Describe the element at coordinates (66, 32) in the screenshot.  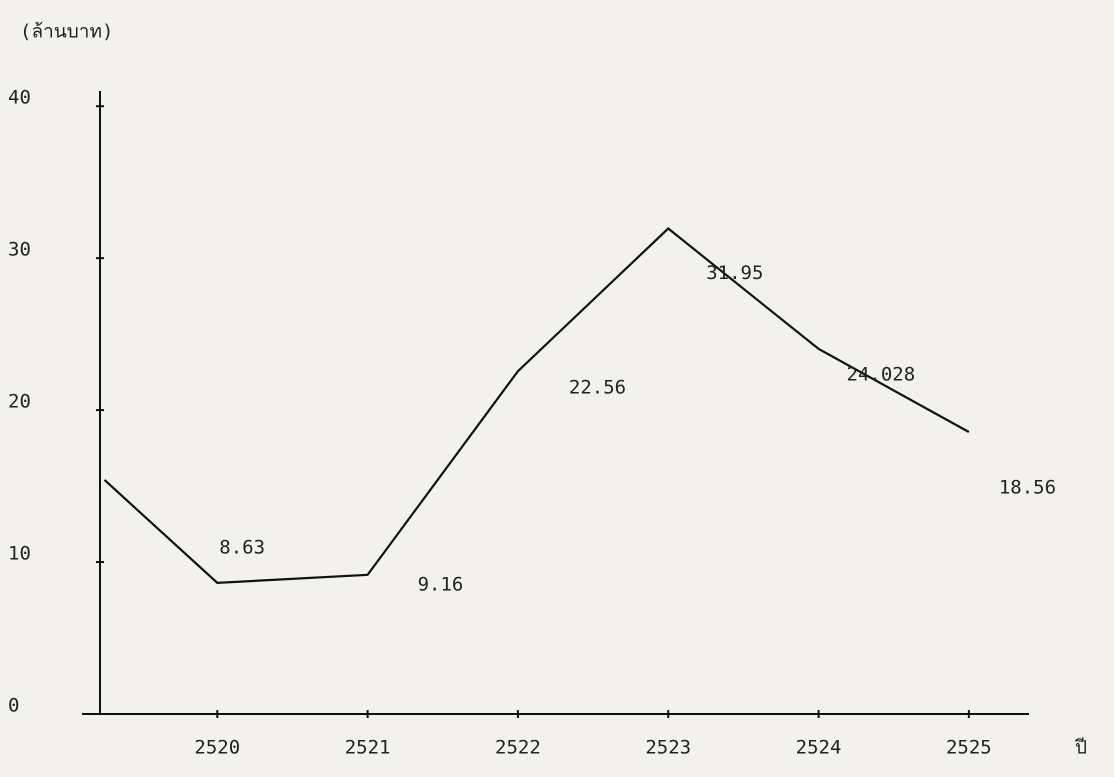
I see `y-axis-title: (ล้านบาท)` at that location.